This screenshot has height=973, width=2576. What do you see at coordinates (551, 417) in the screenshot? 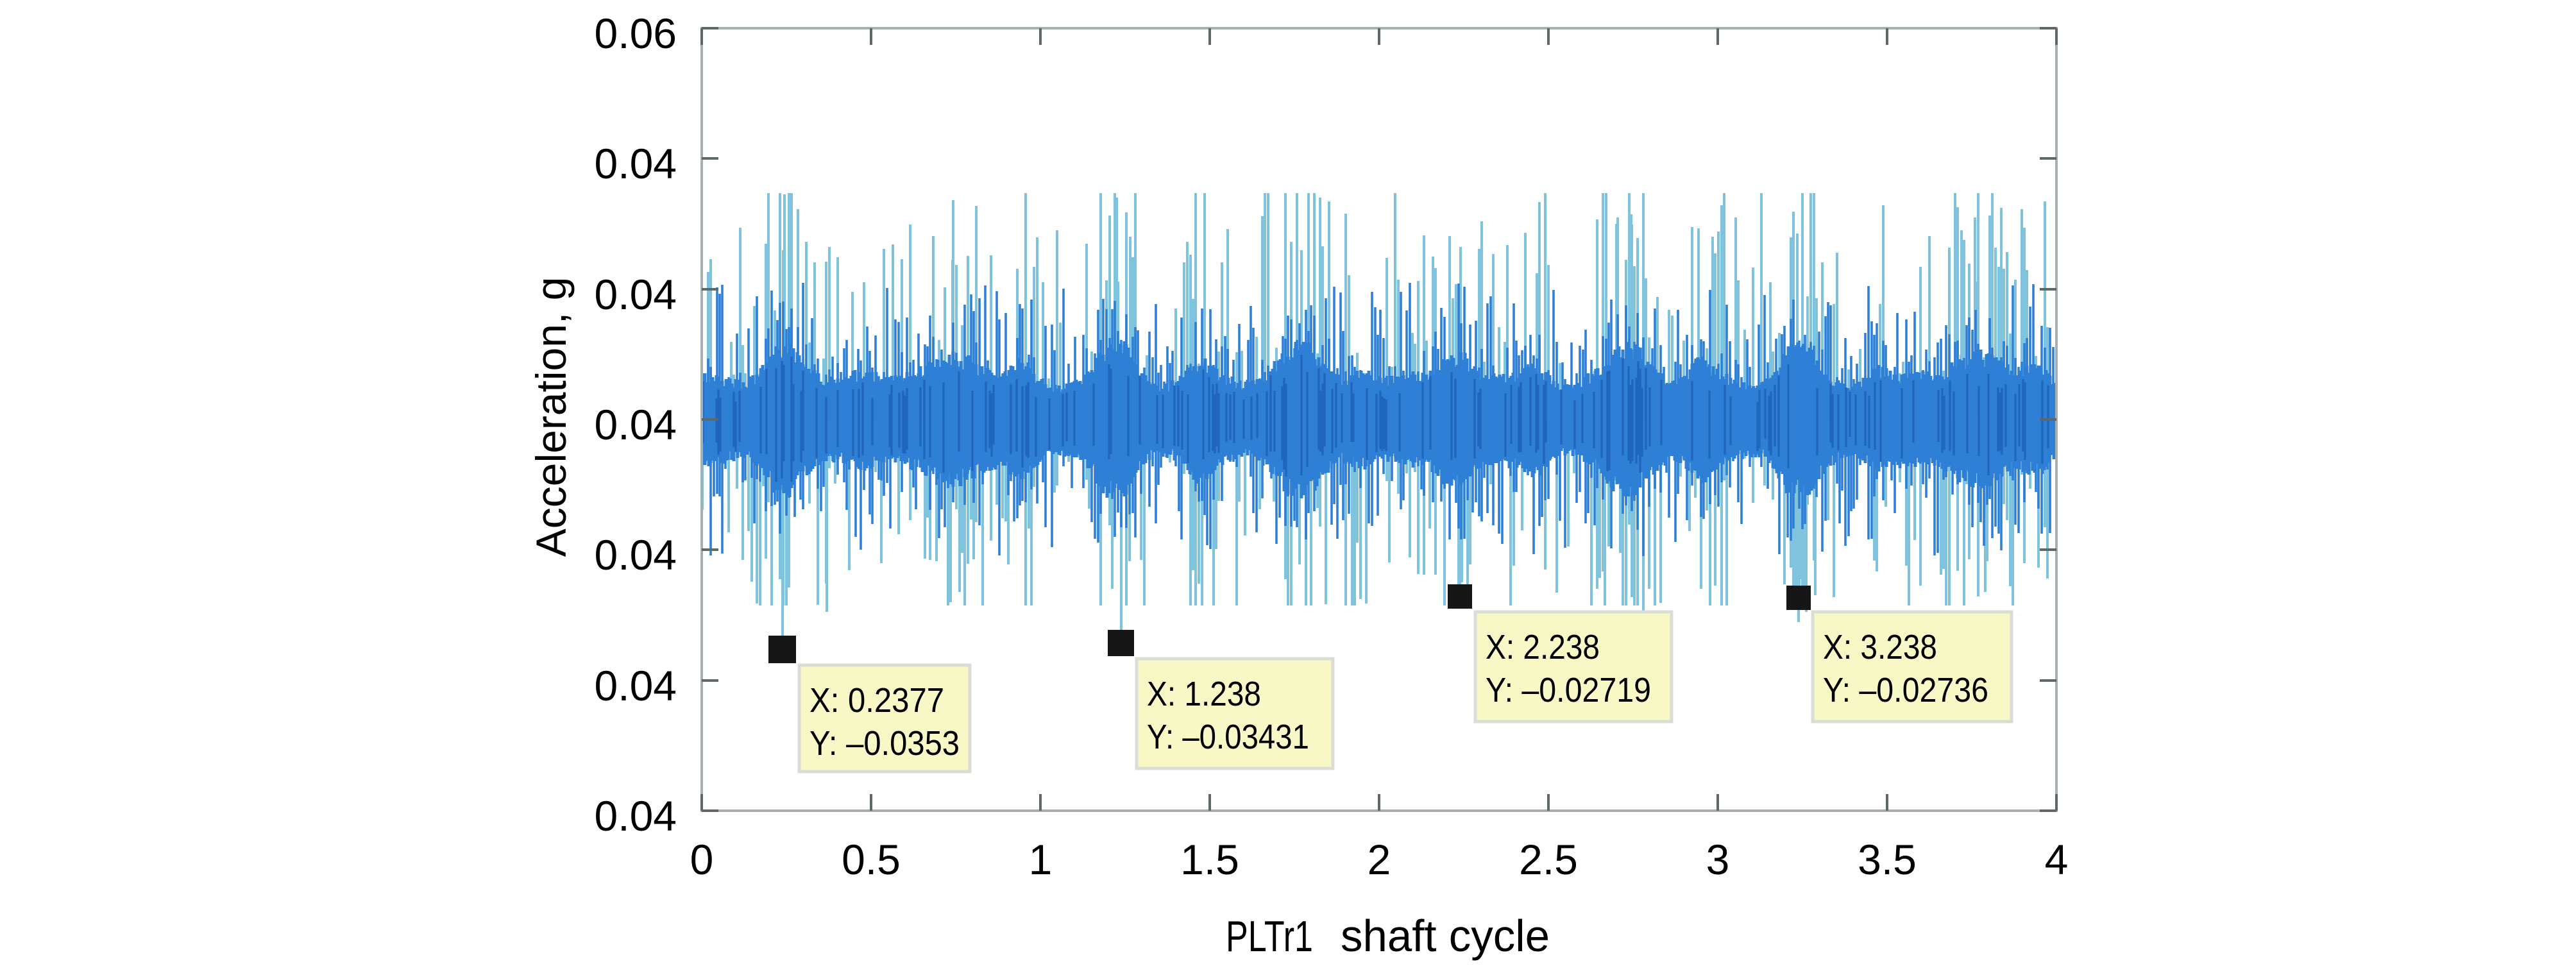
I see `svg-text: Acceleration, g` at bounding box center [551, 417].